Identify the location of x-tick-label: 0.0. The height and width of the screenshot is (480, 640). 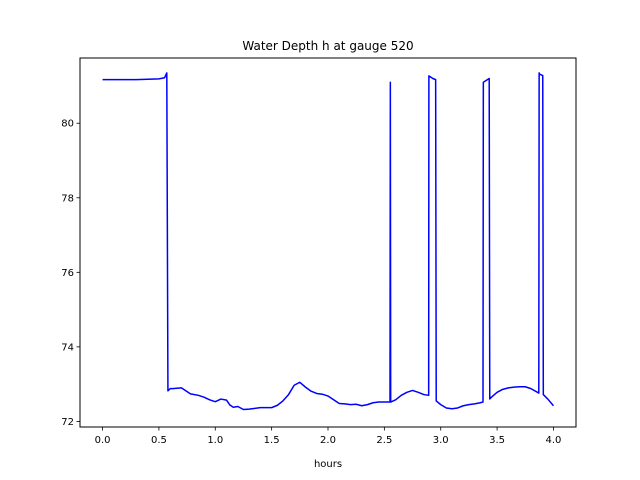
(103, 440).